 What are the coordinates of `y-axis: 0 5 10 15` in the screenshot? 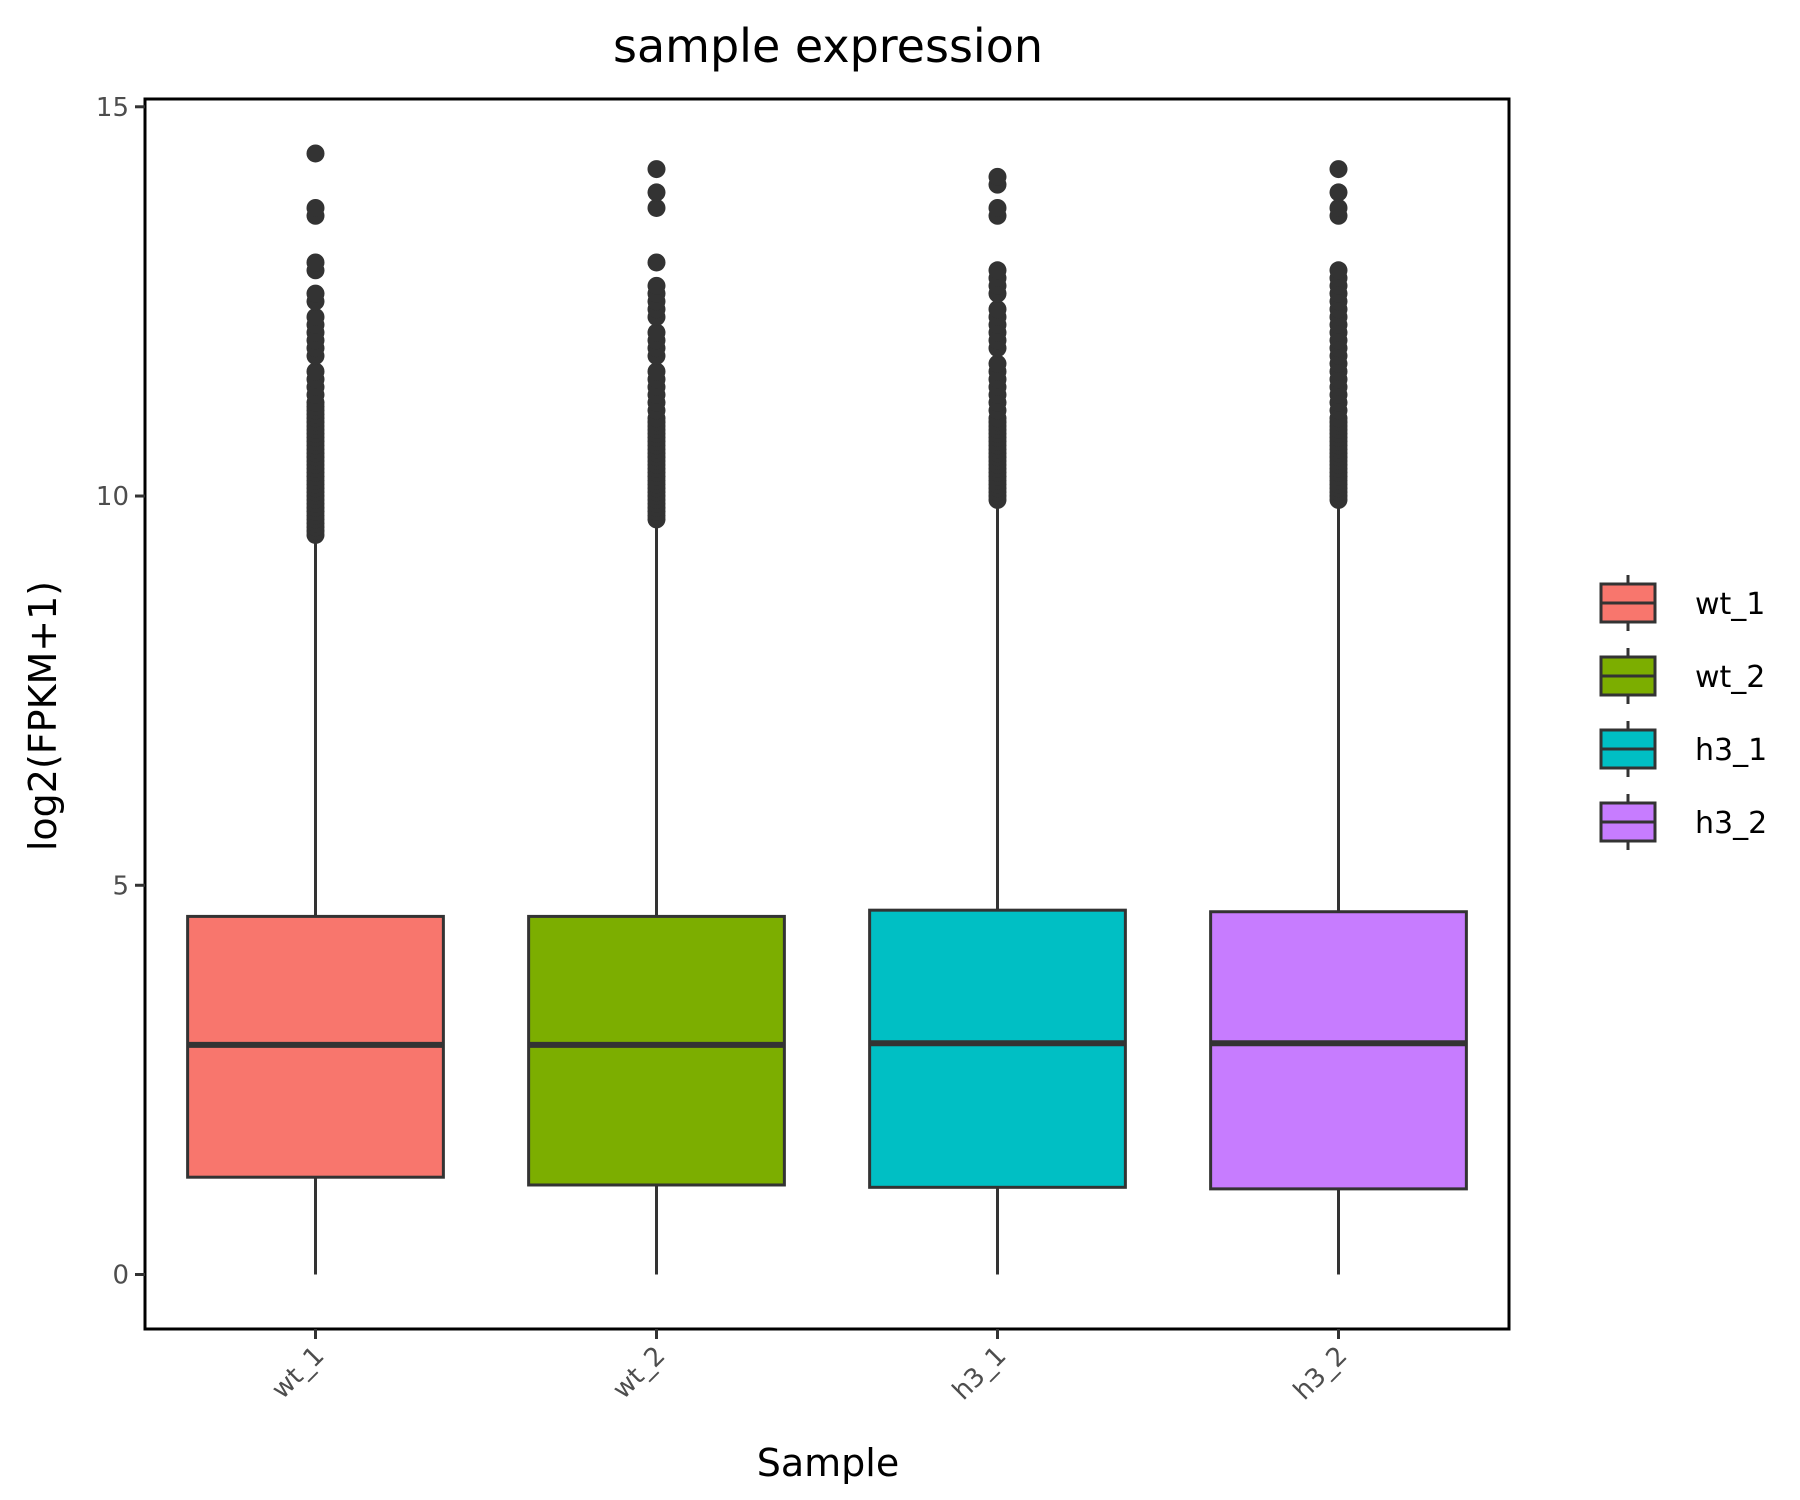 It's located at (120, 692).